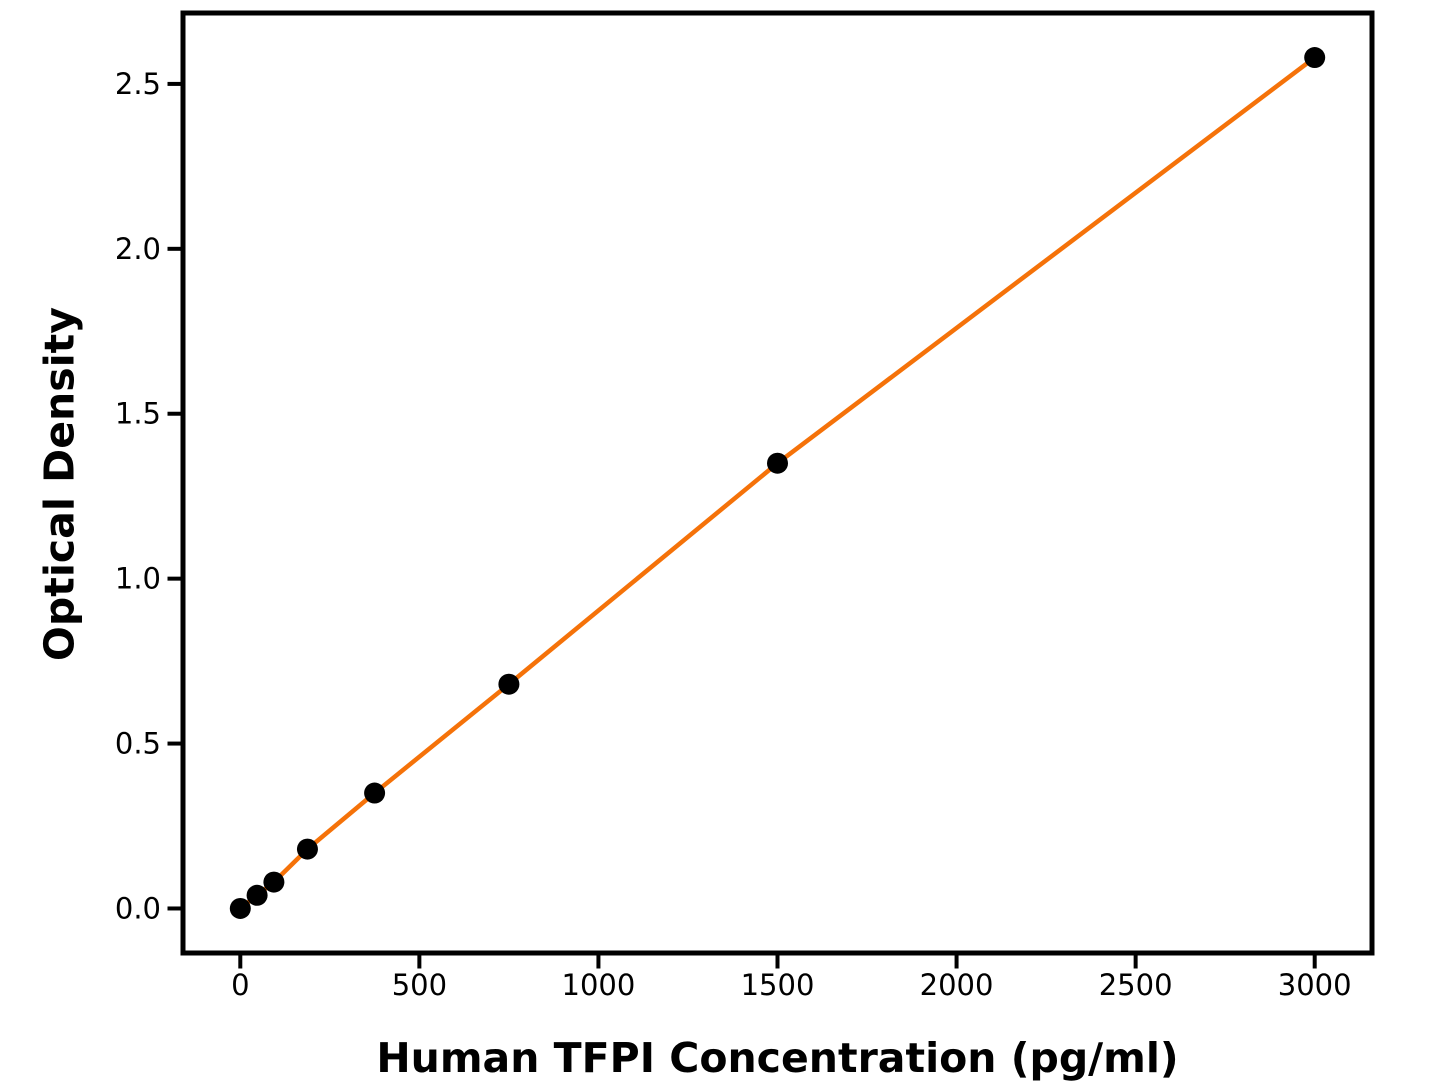 This screenshot has height=1084, width=1445. I want to click on x-tick-label: 2000, so click(957, 985).